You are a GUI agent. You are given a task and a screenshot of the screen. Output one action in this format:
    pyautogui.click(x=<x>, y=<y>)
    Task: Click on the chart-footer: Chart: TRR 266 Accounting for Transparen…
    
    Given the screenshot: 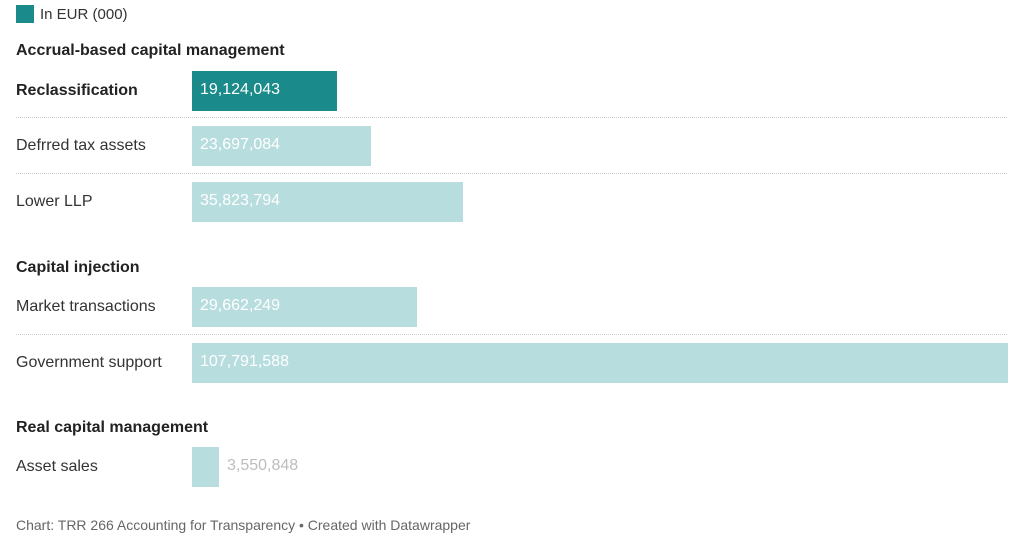 What is the action you would take?
    pyautogui.click(x=243, y=525)
    